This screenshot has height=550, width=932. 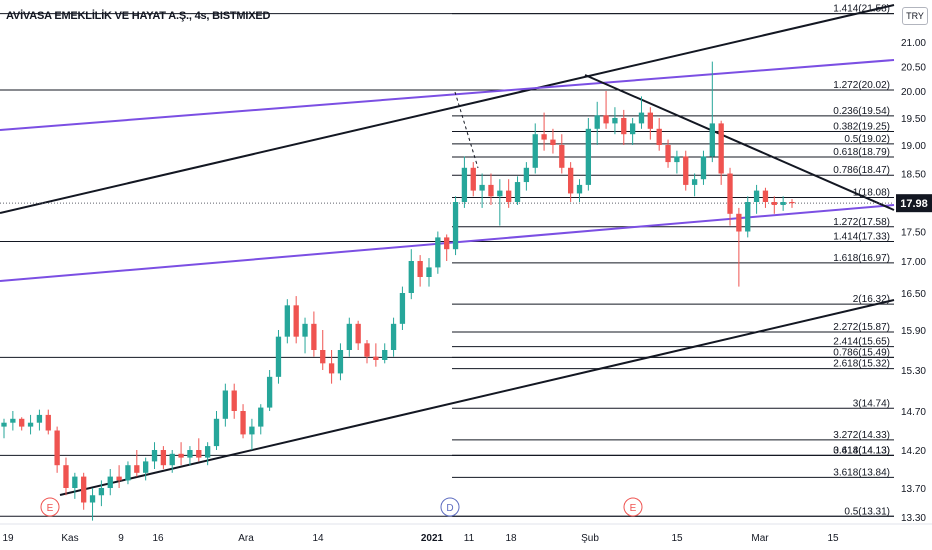 I want to click on fib-level-label: 1.272(17.58), so click(x=861, y=222).